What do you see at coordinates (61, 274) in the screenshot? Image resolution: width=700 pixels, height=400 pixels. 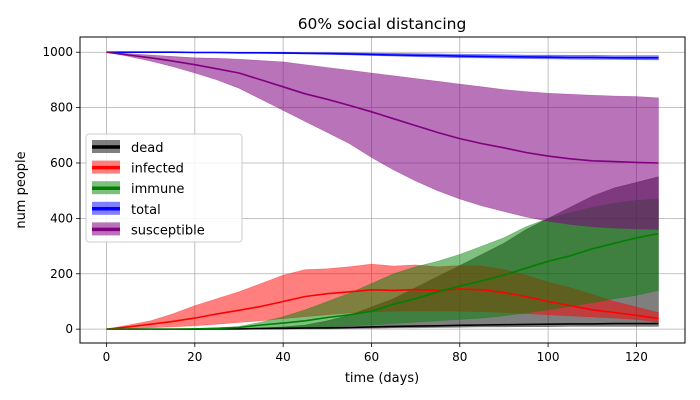 I see `y-tick-label: 200` at bounding box center [61, 274].